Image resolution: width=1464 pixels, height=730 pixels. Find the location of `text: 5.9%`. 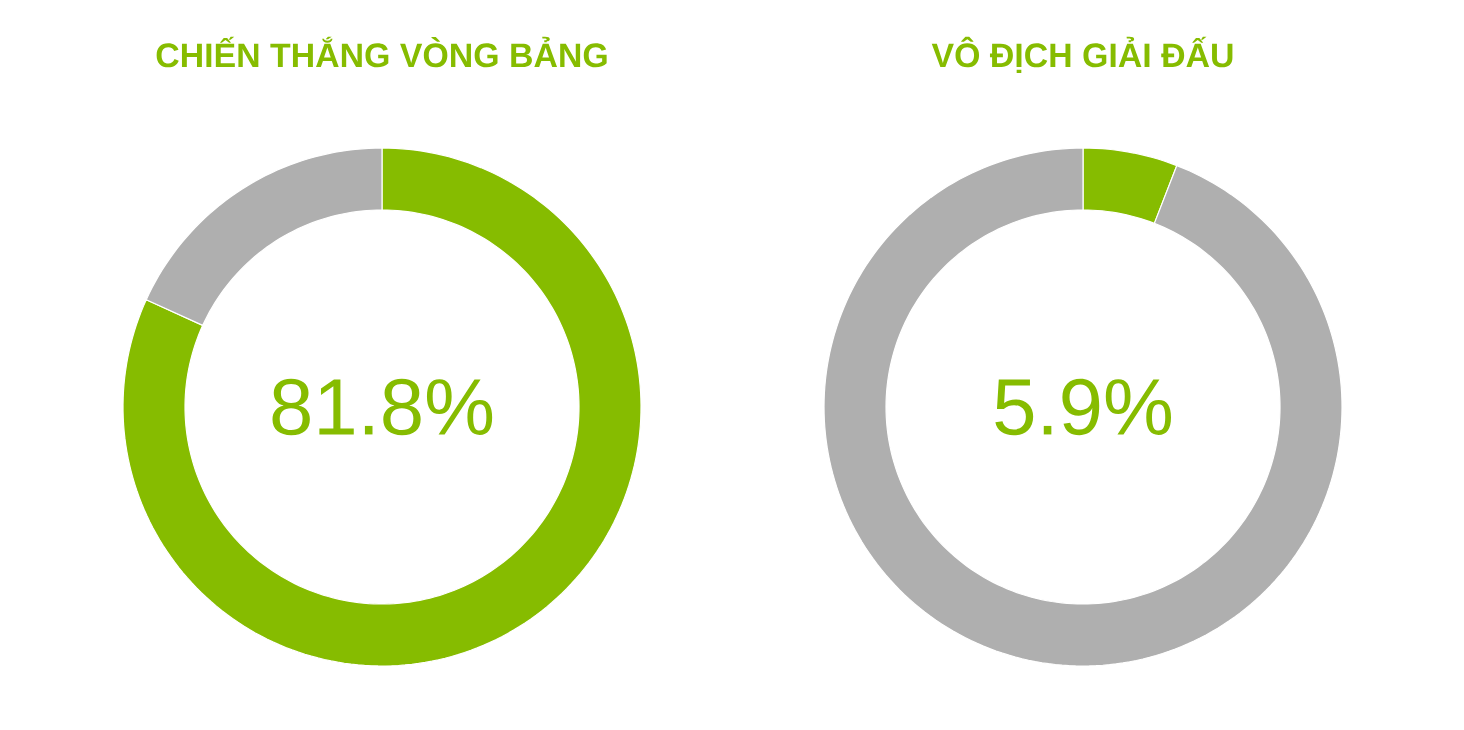

text: 5.9% is located at coordinates (1083, 407).